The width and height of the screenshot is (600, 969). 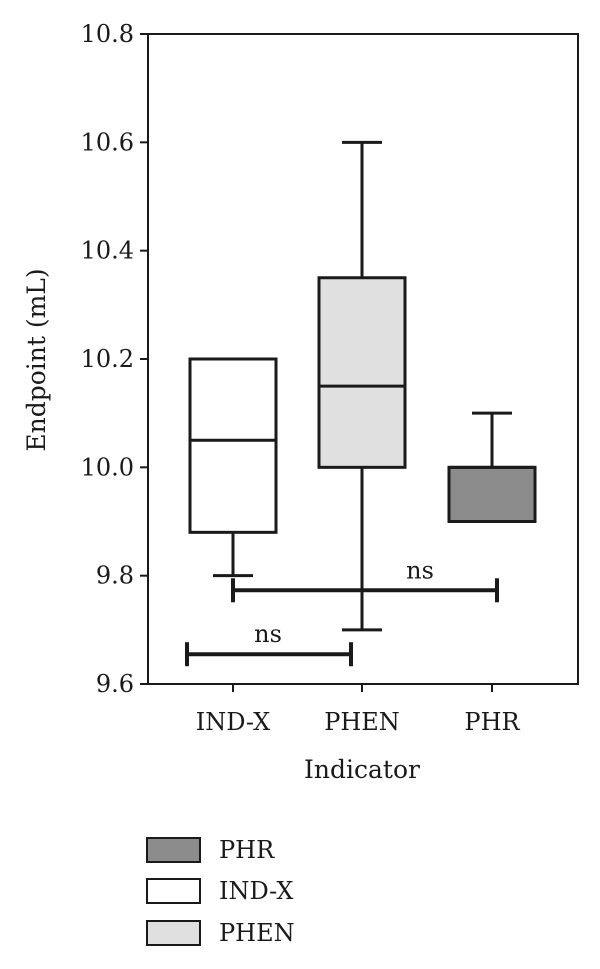 I want to click on y-tick-label: 10.2, so click(x=107, y=359).